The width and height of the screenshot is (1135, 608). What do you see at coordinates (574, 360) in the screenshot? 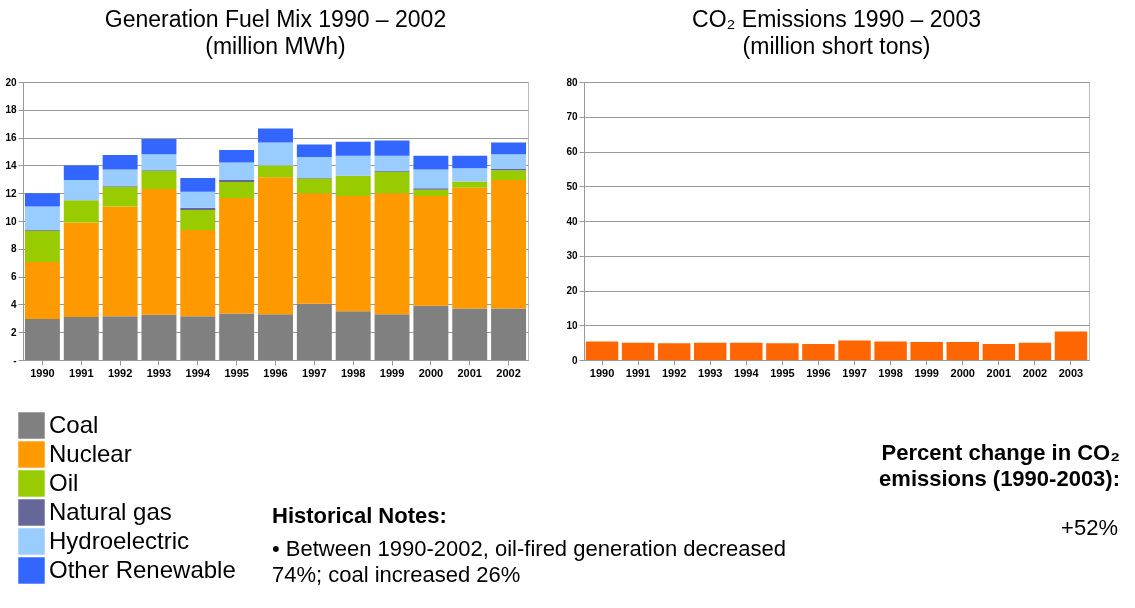
I see `y-tick-label: 0` at bounding box center [574, 360].